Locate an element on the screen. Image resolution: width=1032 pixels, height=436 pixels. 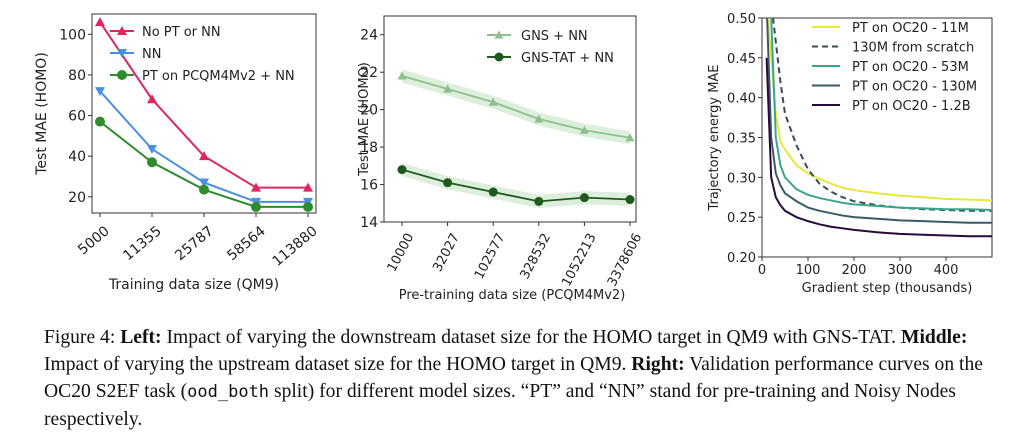
caption-middle-label: Middle: is located at coordinates (934, 337).